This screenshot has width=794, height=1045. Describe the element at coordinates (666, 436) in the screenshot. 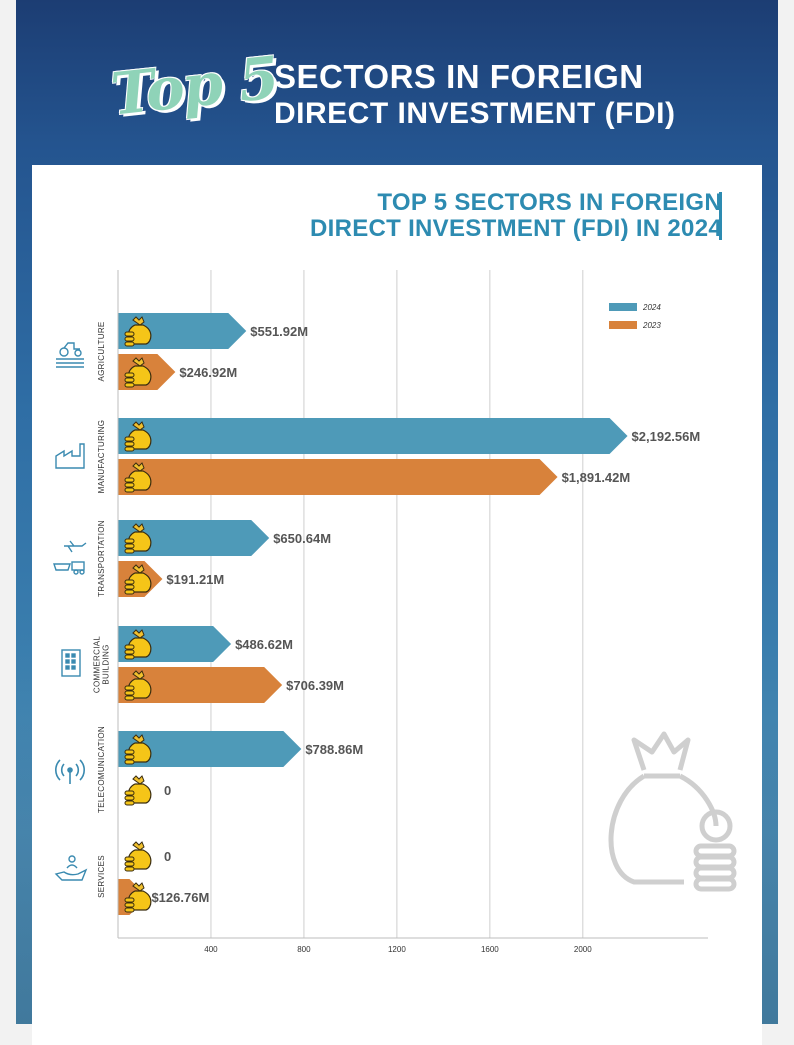

I see `value-label: $2,192.56M` at that location.